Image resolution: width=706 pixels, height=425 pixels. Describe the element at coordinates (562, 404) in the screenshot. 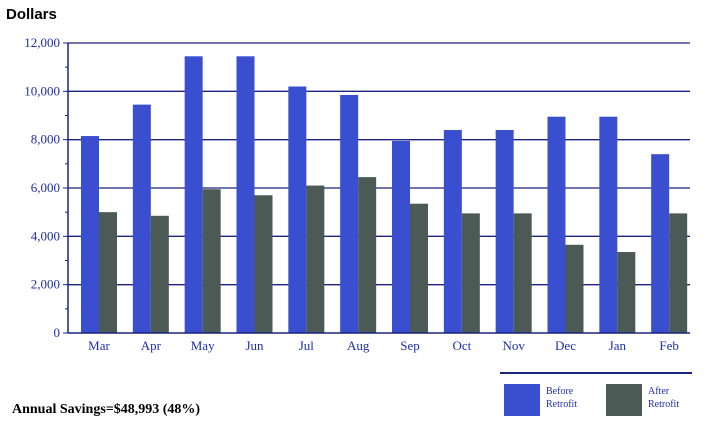

I see `legend-label-before-line2: Retrofit` at that location.